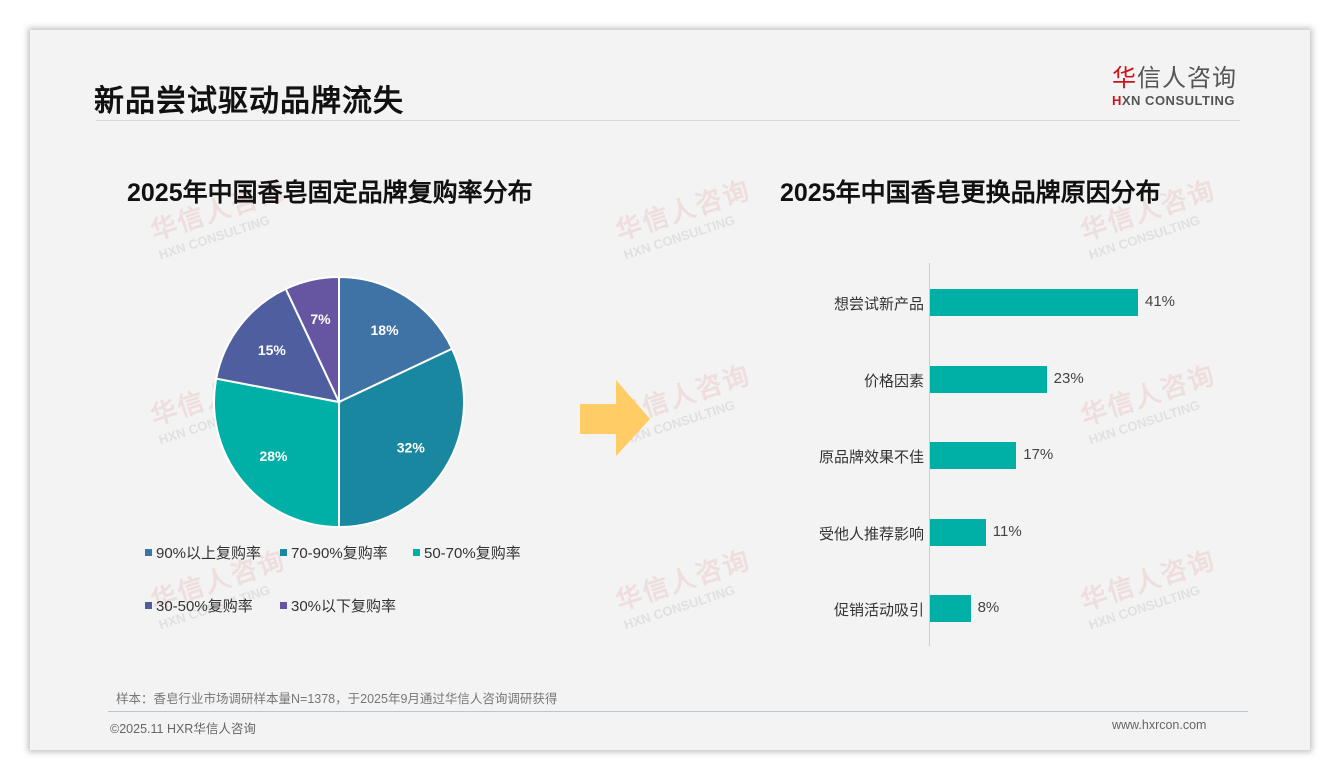 This screenshot has height=780, width=1340. What do you see at coordinates (878, 304) in the screenshot?
I see `bar-category-label: 想尝试新产品` at bounding box center [878, 304].